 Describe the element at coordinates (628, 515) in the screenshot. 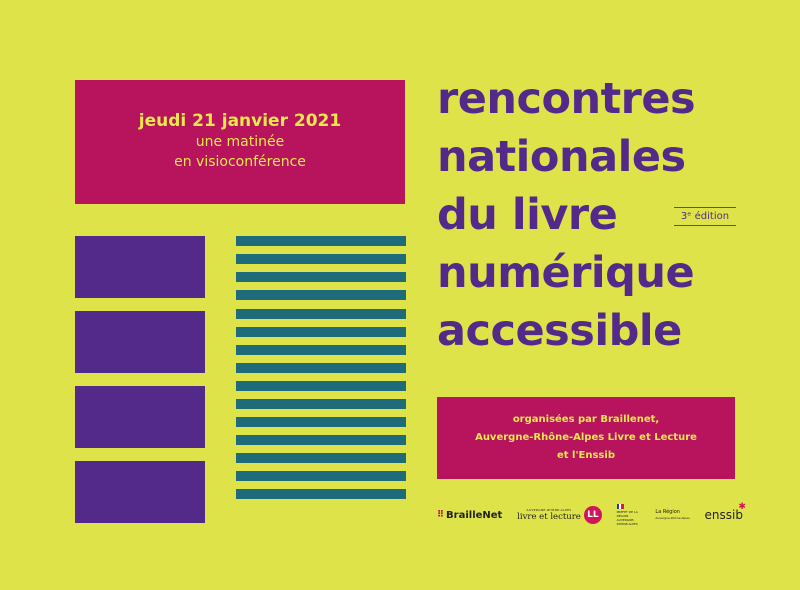

I see `prefet-logo: PRÉFET DE LA RÉGION AUVERGNE-RHÔNE-ALPES` at that location.